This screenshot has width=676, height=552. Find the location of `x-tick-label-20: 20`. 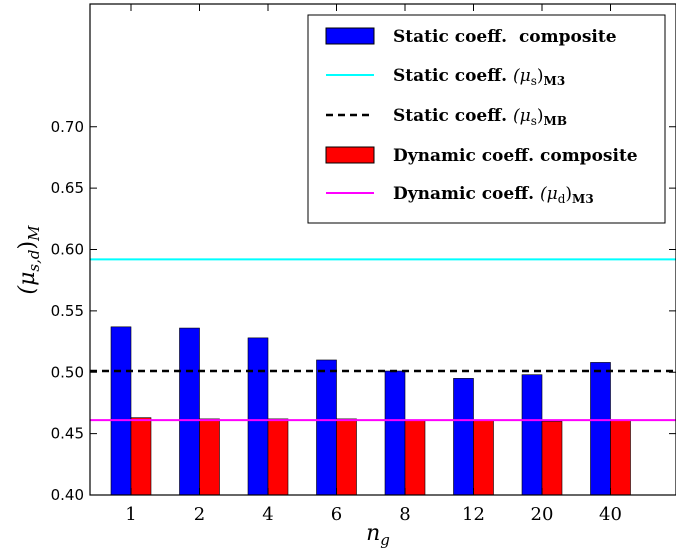

x-tick-label-20: 20 is located at coordinates (542, 514).